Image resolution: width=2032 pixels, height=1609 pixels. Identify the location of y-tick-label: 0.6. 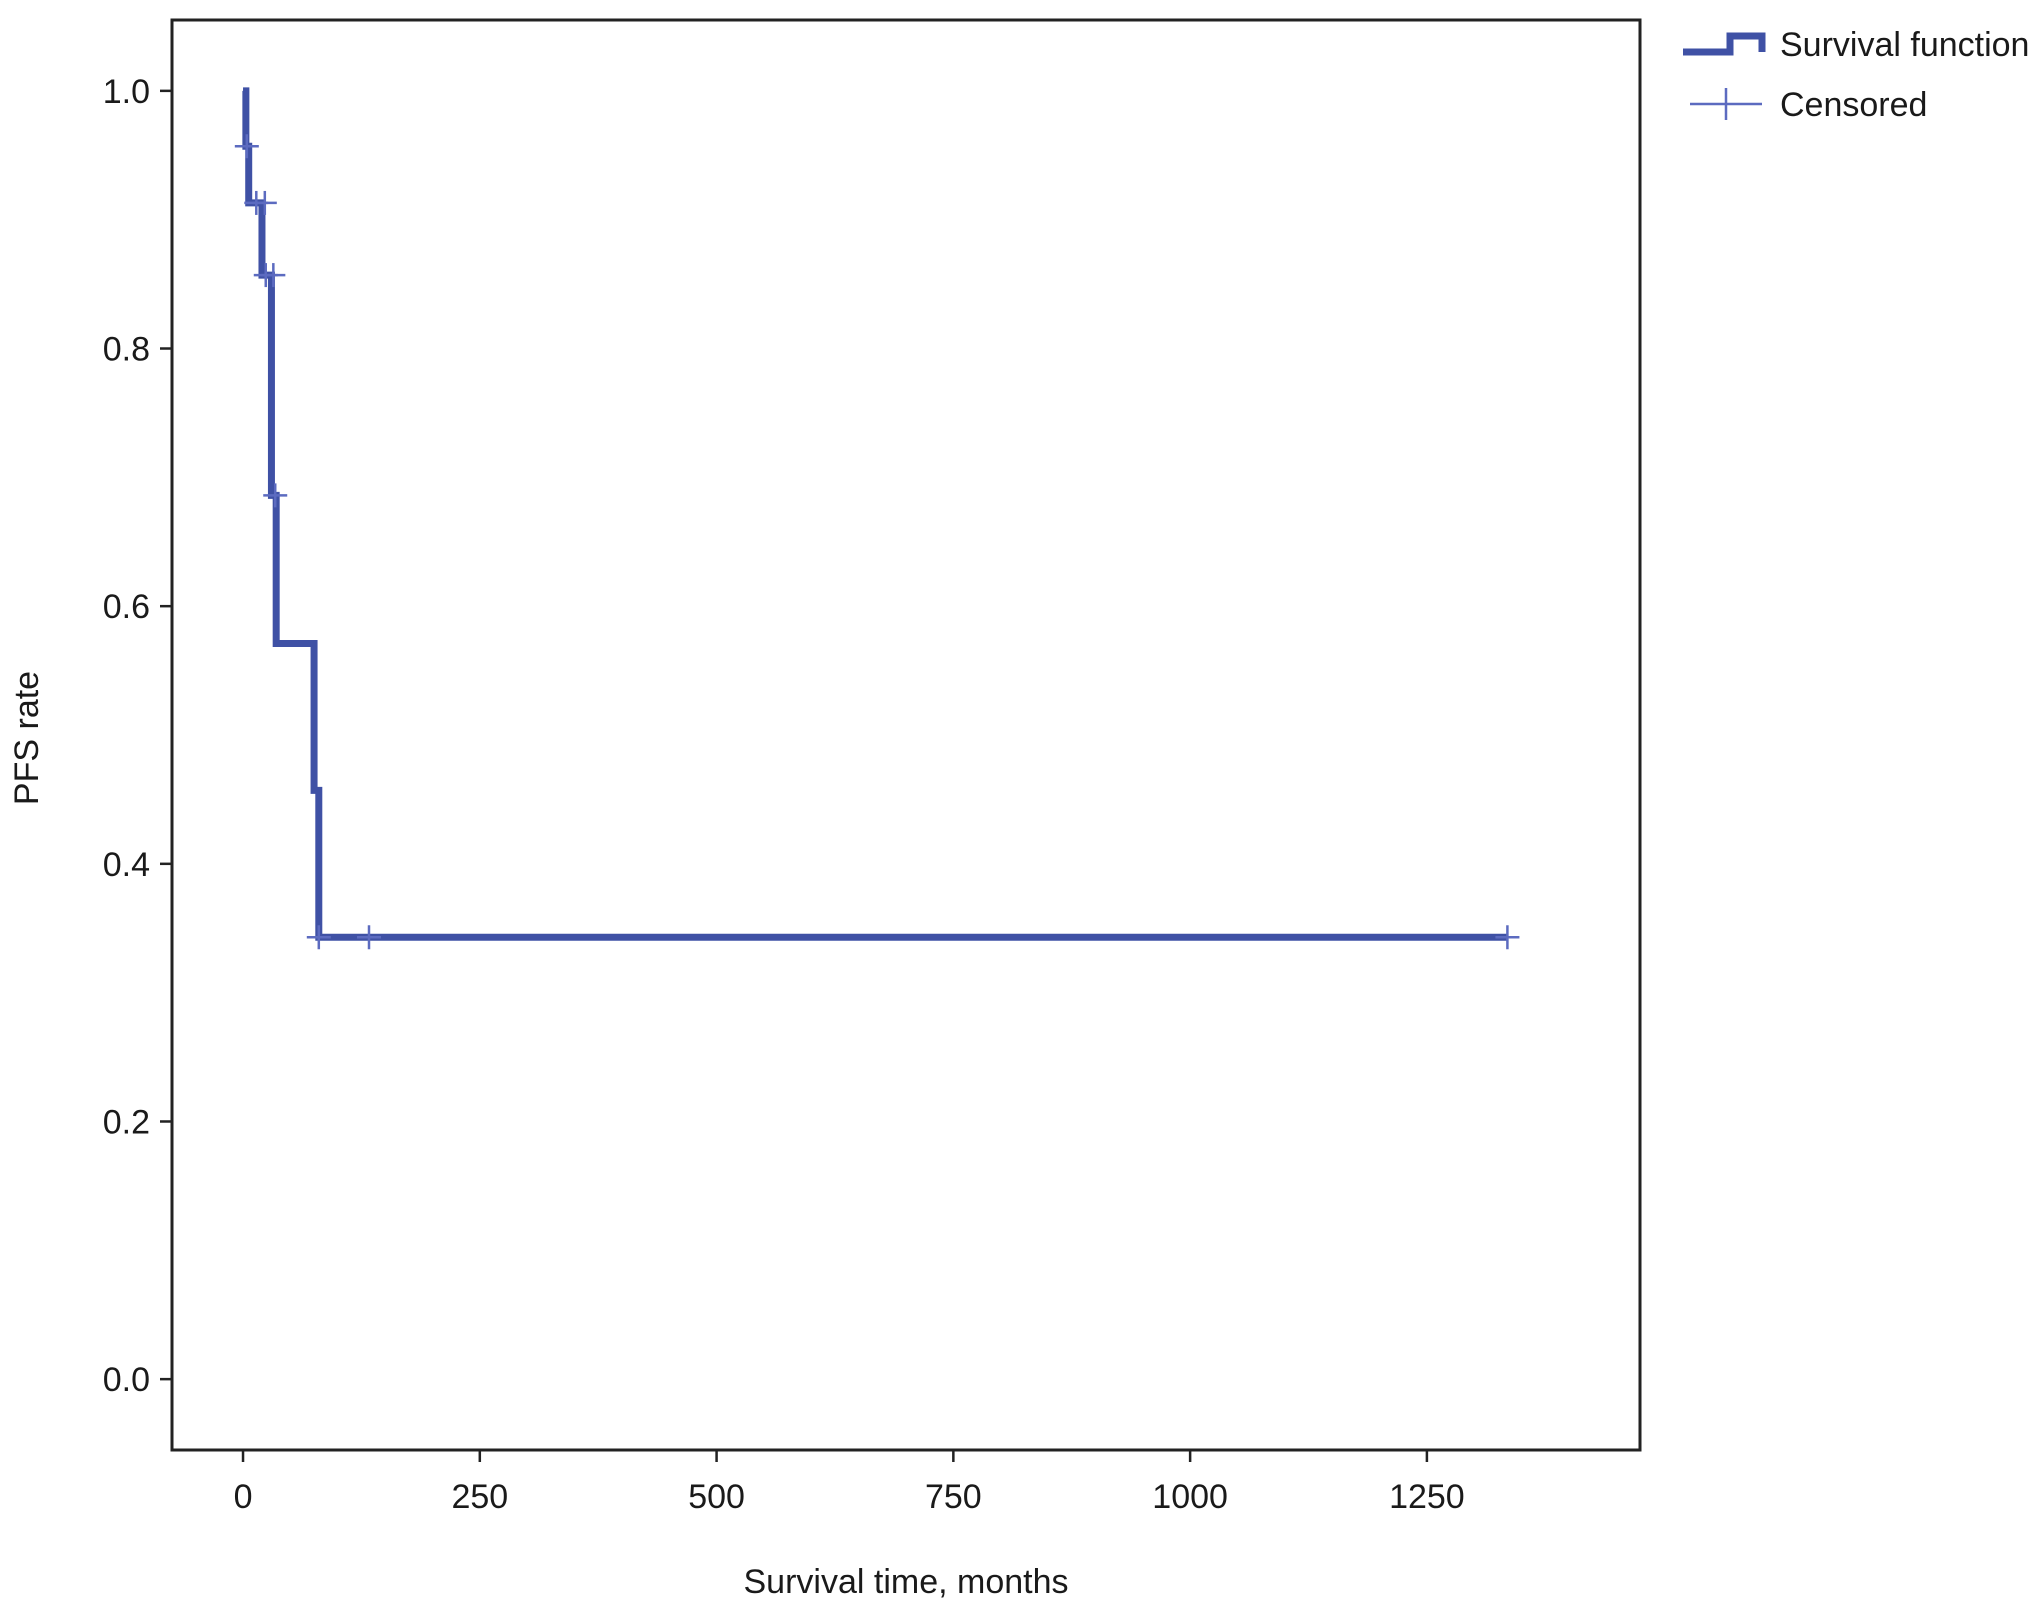
(126, 607).